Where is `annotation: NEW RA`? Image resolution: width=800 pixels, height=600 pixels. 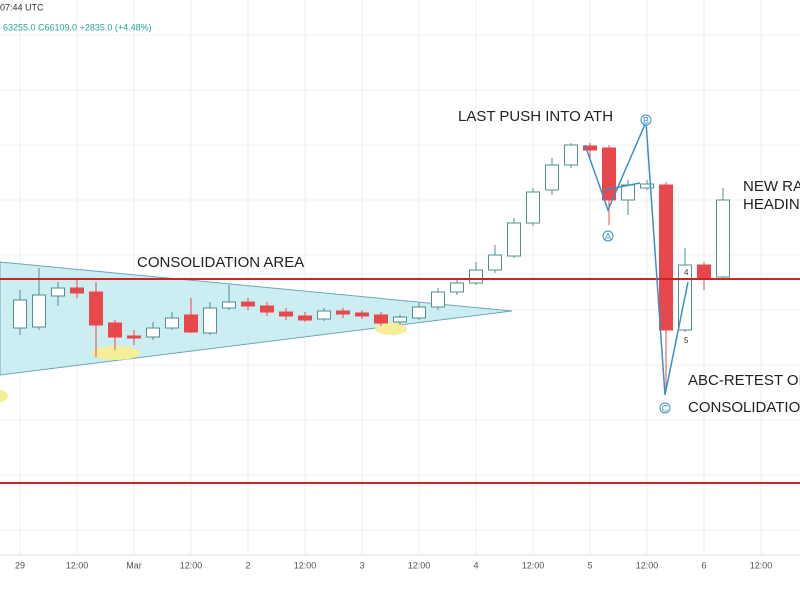
annotation: NEW RA is located at coordinates (771, 186).